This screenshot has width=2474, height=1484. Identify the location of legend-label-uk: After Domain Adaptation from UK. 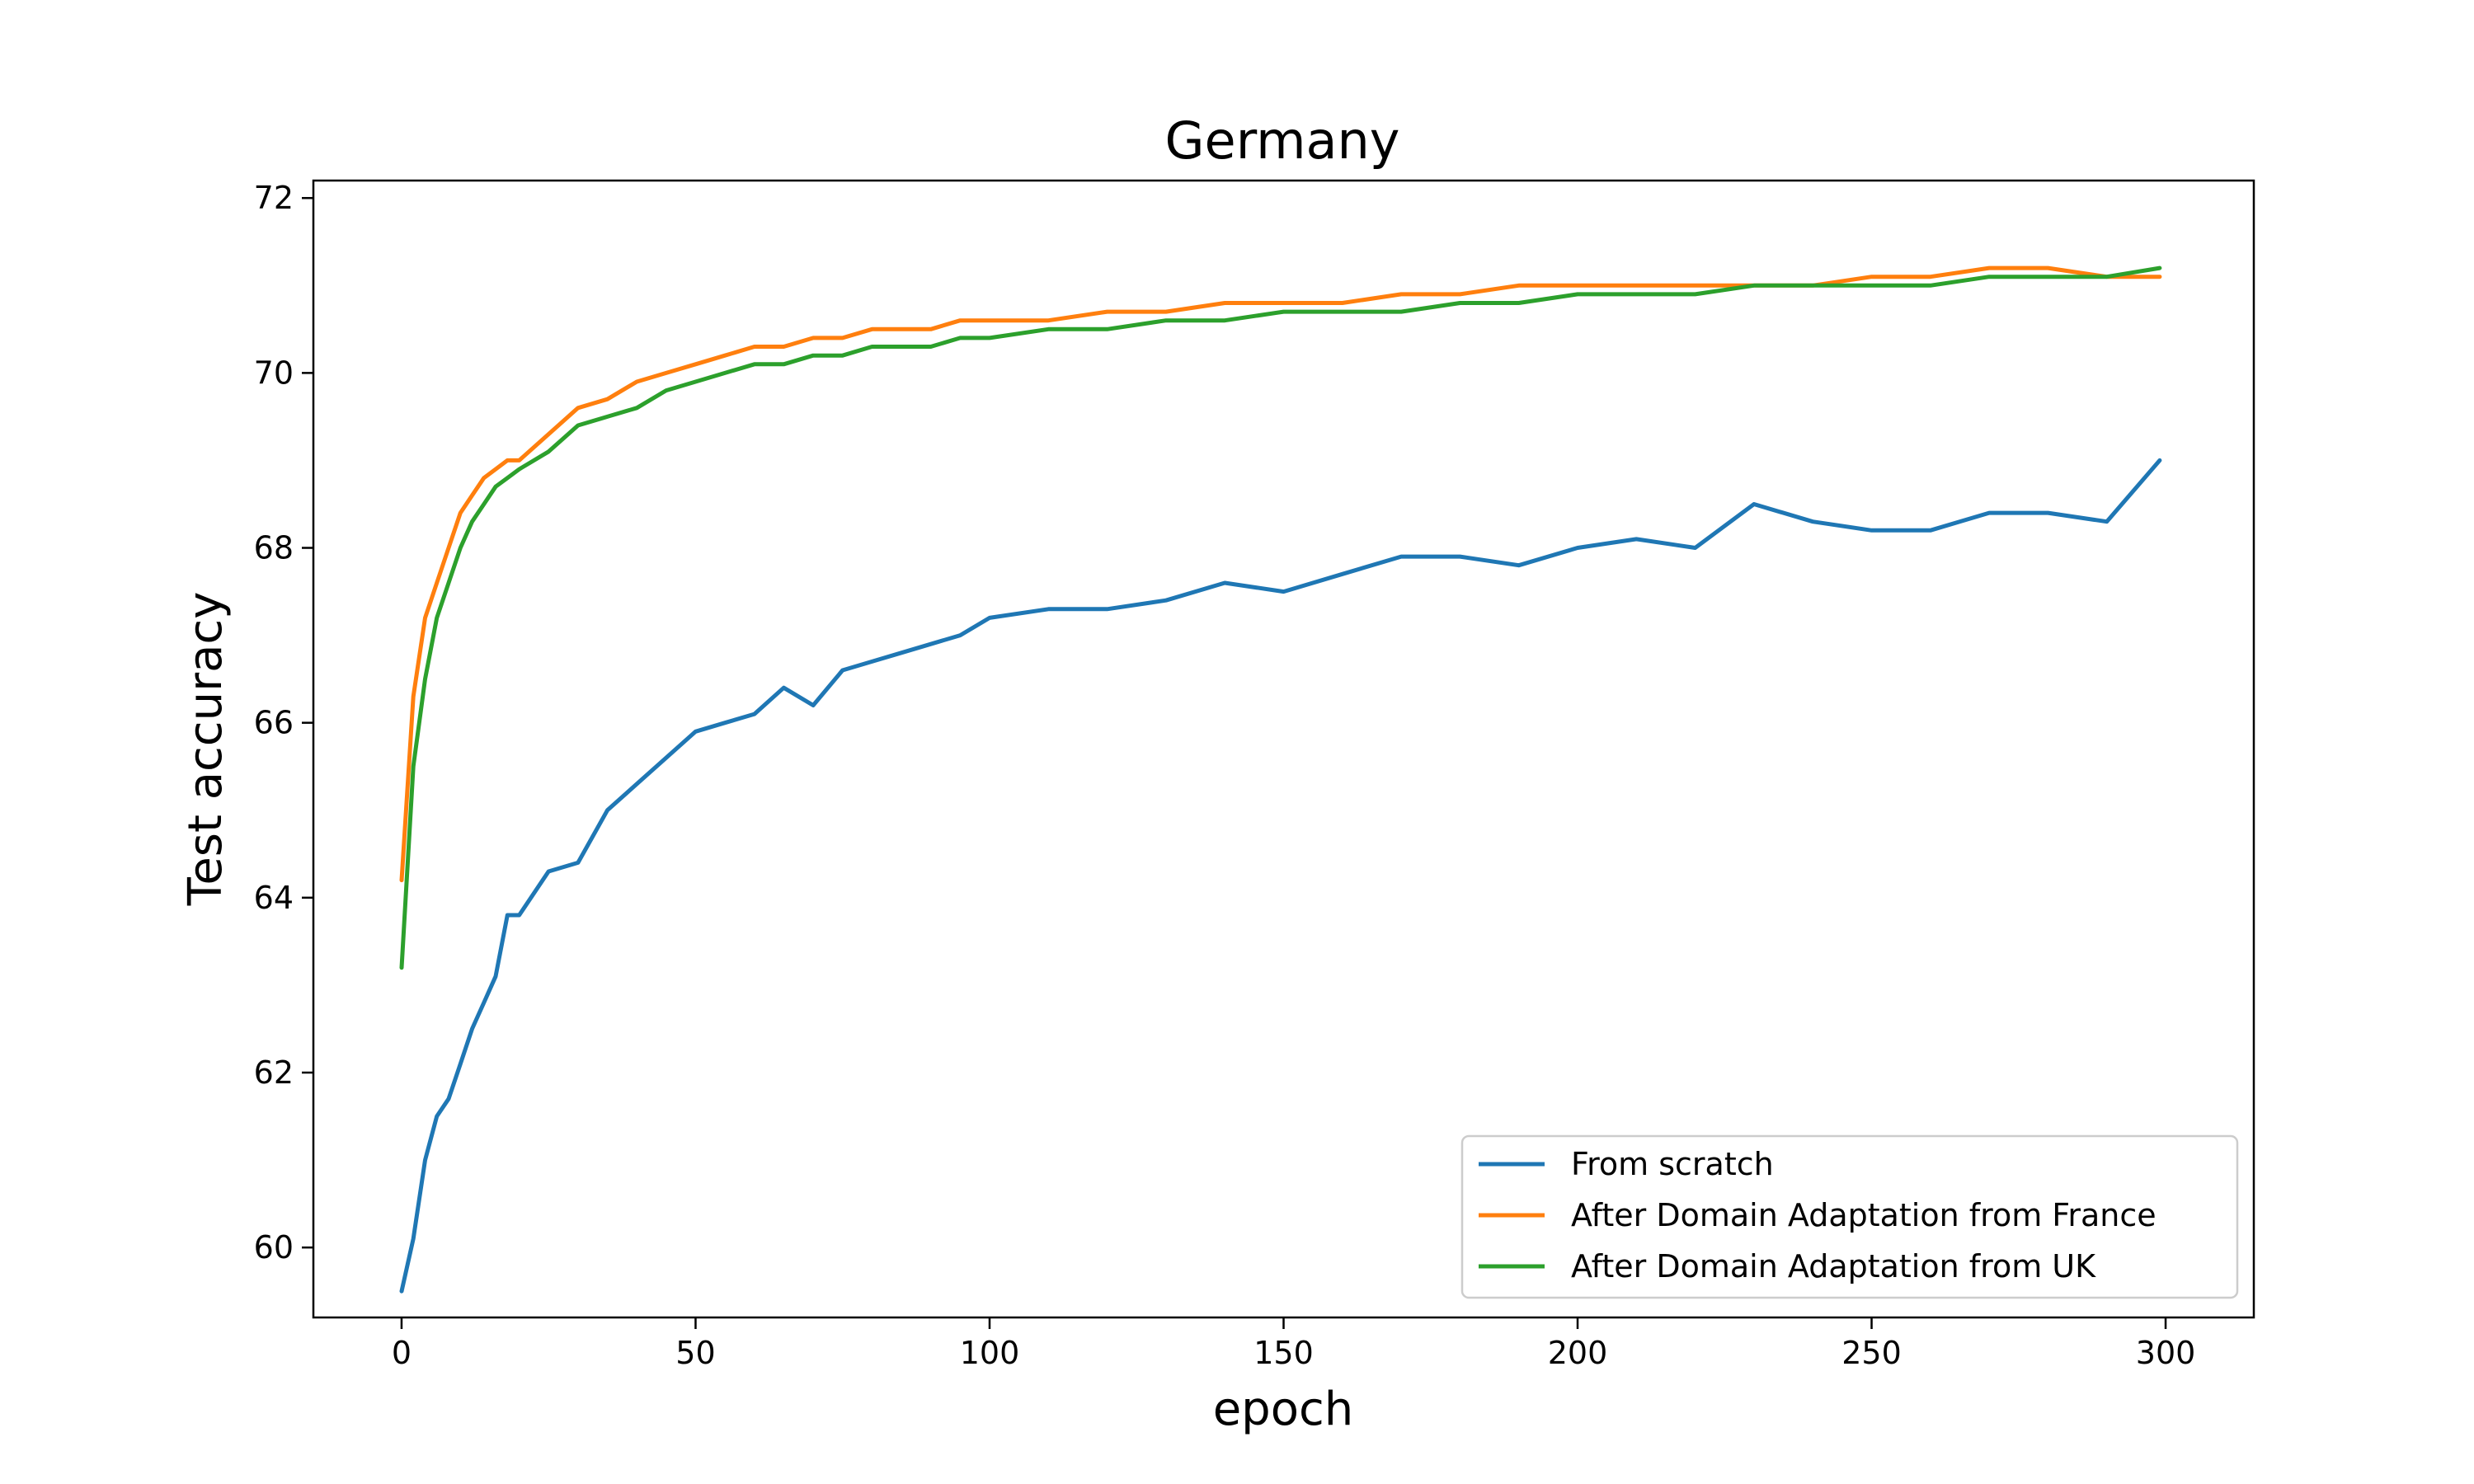
(1833, 1266).